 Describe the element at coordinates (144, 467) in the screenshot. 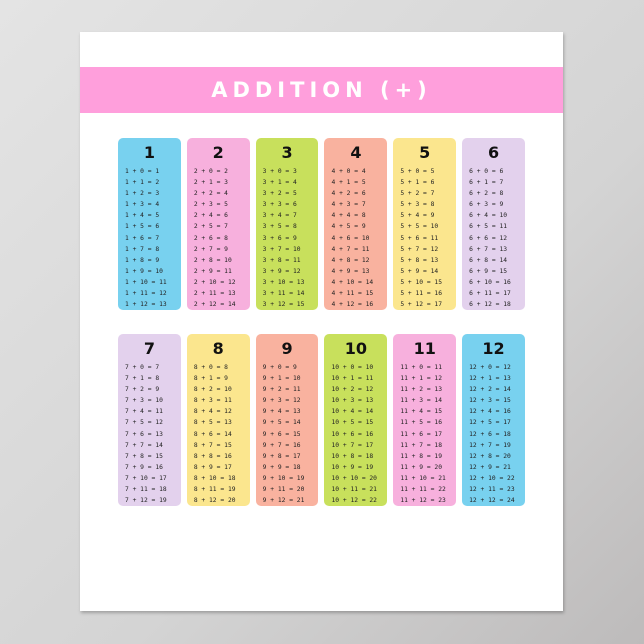

I see `equation: 7 + 9 = 16` at that location.